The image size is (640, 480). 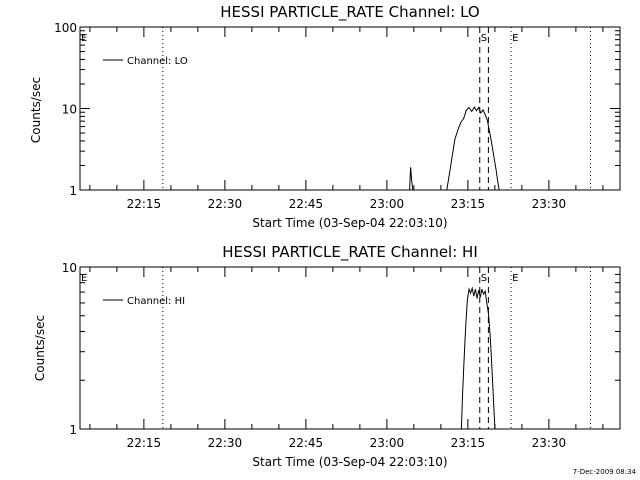 What do you see at coordinates (349, 462) in the screenshot?
I see `x-axis-label-hi: Start Time (03-Sep-04 22:03:10)` at bounding box center [349, 462].